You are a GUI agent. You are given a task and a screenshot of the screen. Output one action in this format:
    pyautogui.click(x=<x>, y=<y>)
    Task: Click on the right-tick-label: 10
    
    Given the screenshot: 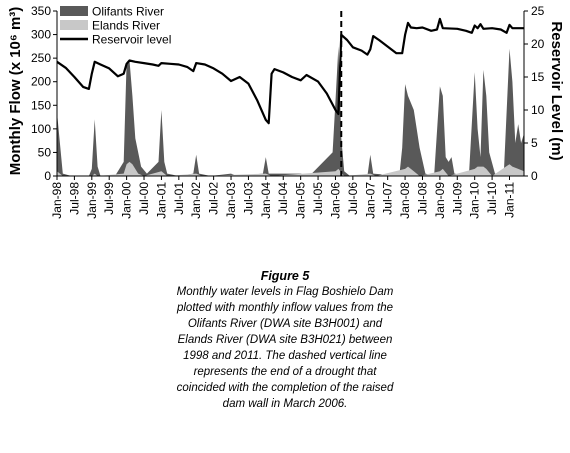 What is the action you would take?
    pyautogui.click(x=538, y=110)
    